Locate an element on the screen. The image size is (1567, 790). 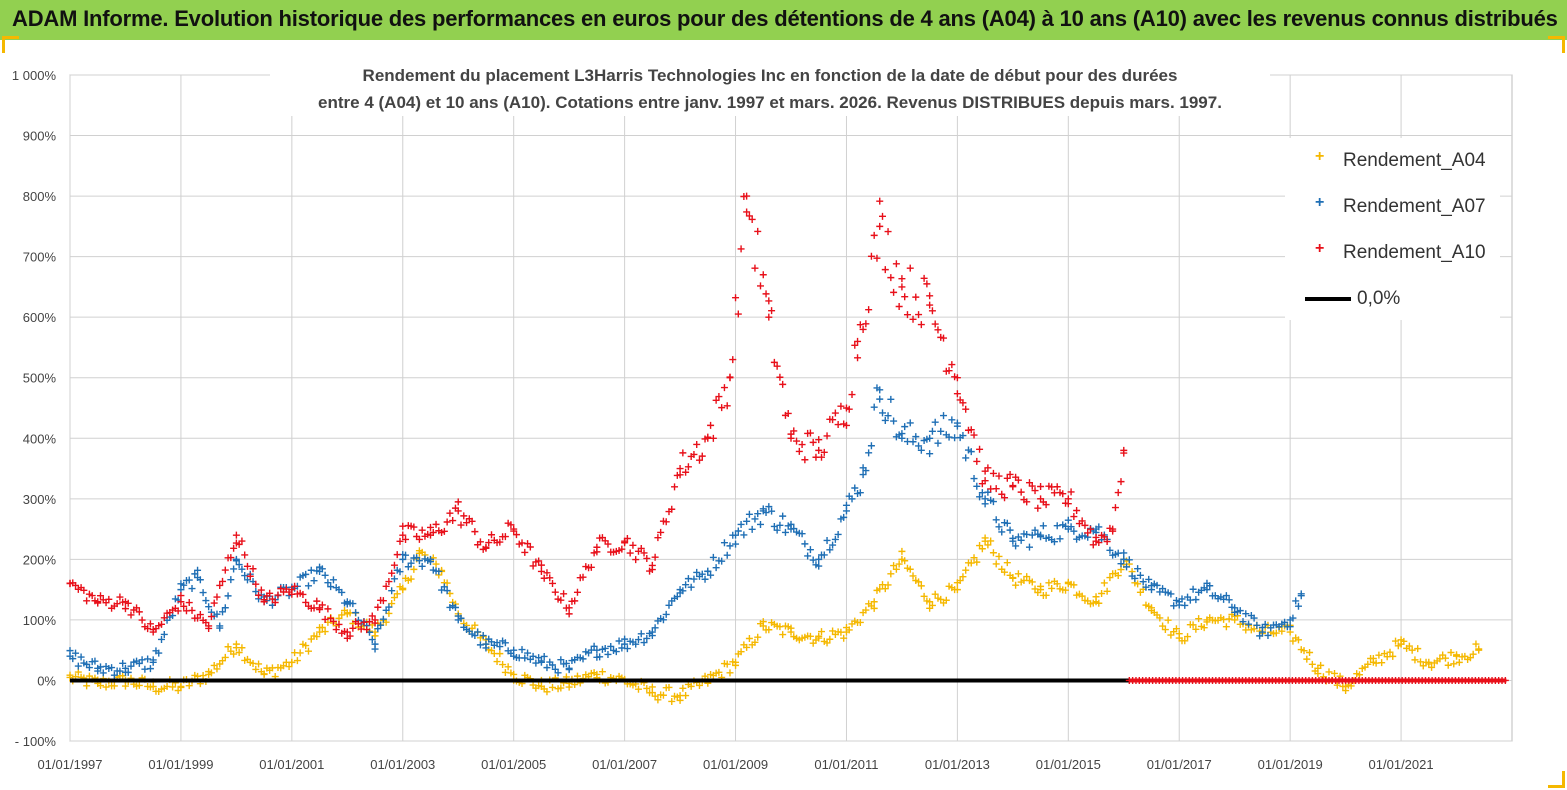
legend-marker-a10: + is located at coordinates (1320, 248).